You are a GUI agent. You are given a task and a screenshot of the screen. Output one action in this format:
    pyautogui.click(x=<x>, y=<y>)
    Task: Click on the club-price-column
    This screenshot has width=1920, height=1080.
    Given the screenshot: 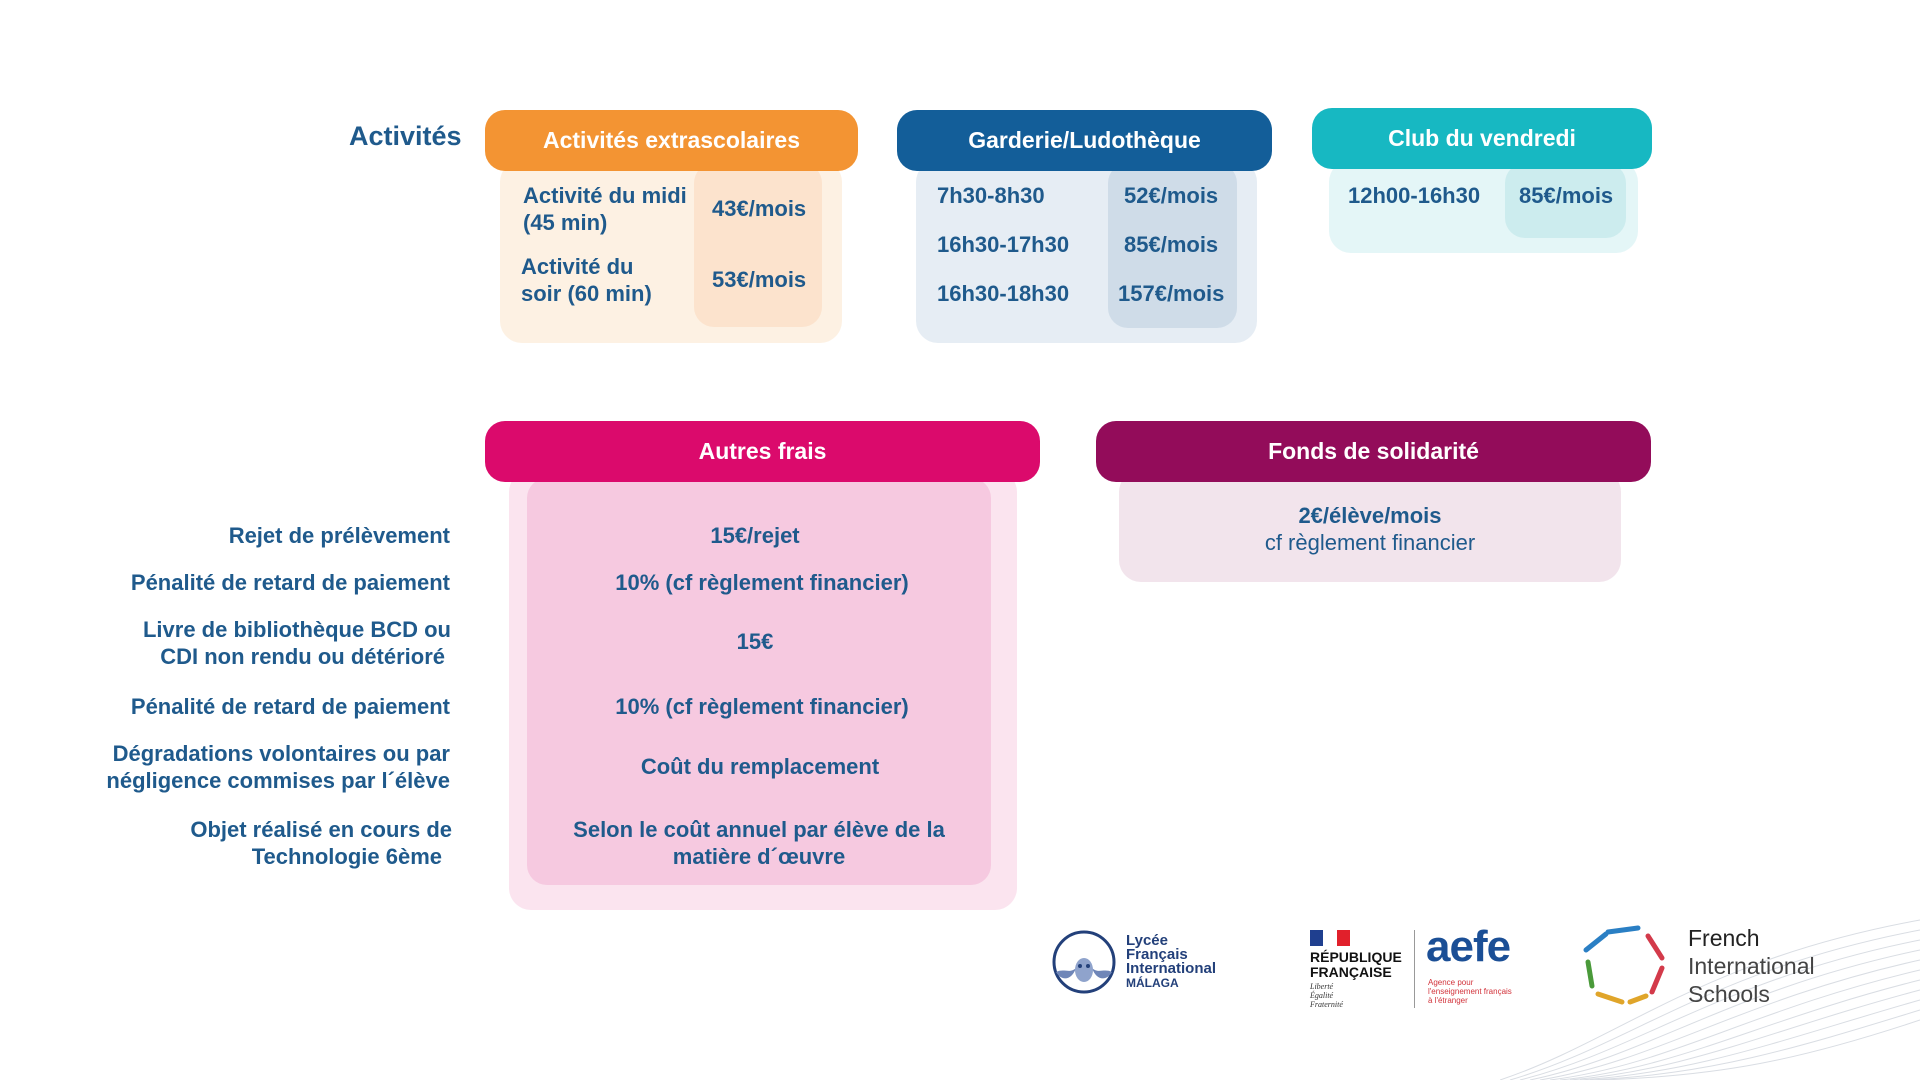 What is the action you would take?
    pyautogui.click(x=1565, y=200)
    